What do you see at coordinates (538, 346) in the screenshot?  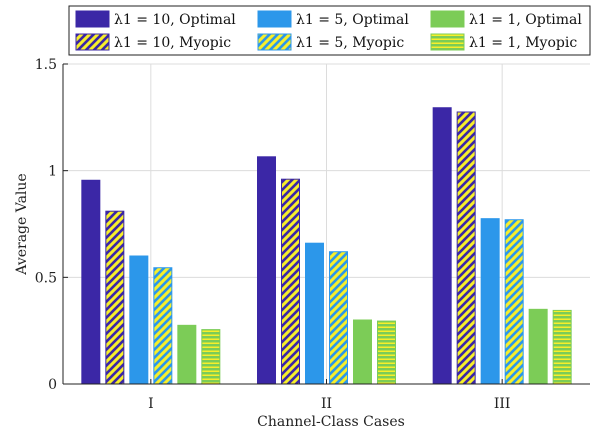 I see `bar-III-1-optimal: λ1 = 1, Optimal: 0.35` at bounding box center [538, 346].